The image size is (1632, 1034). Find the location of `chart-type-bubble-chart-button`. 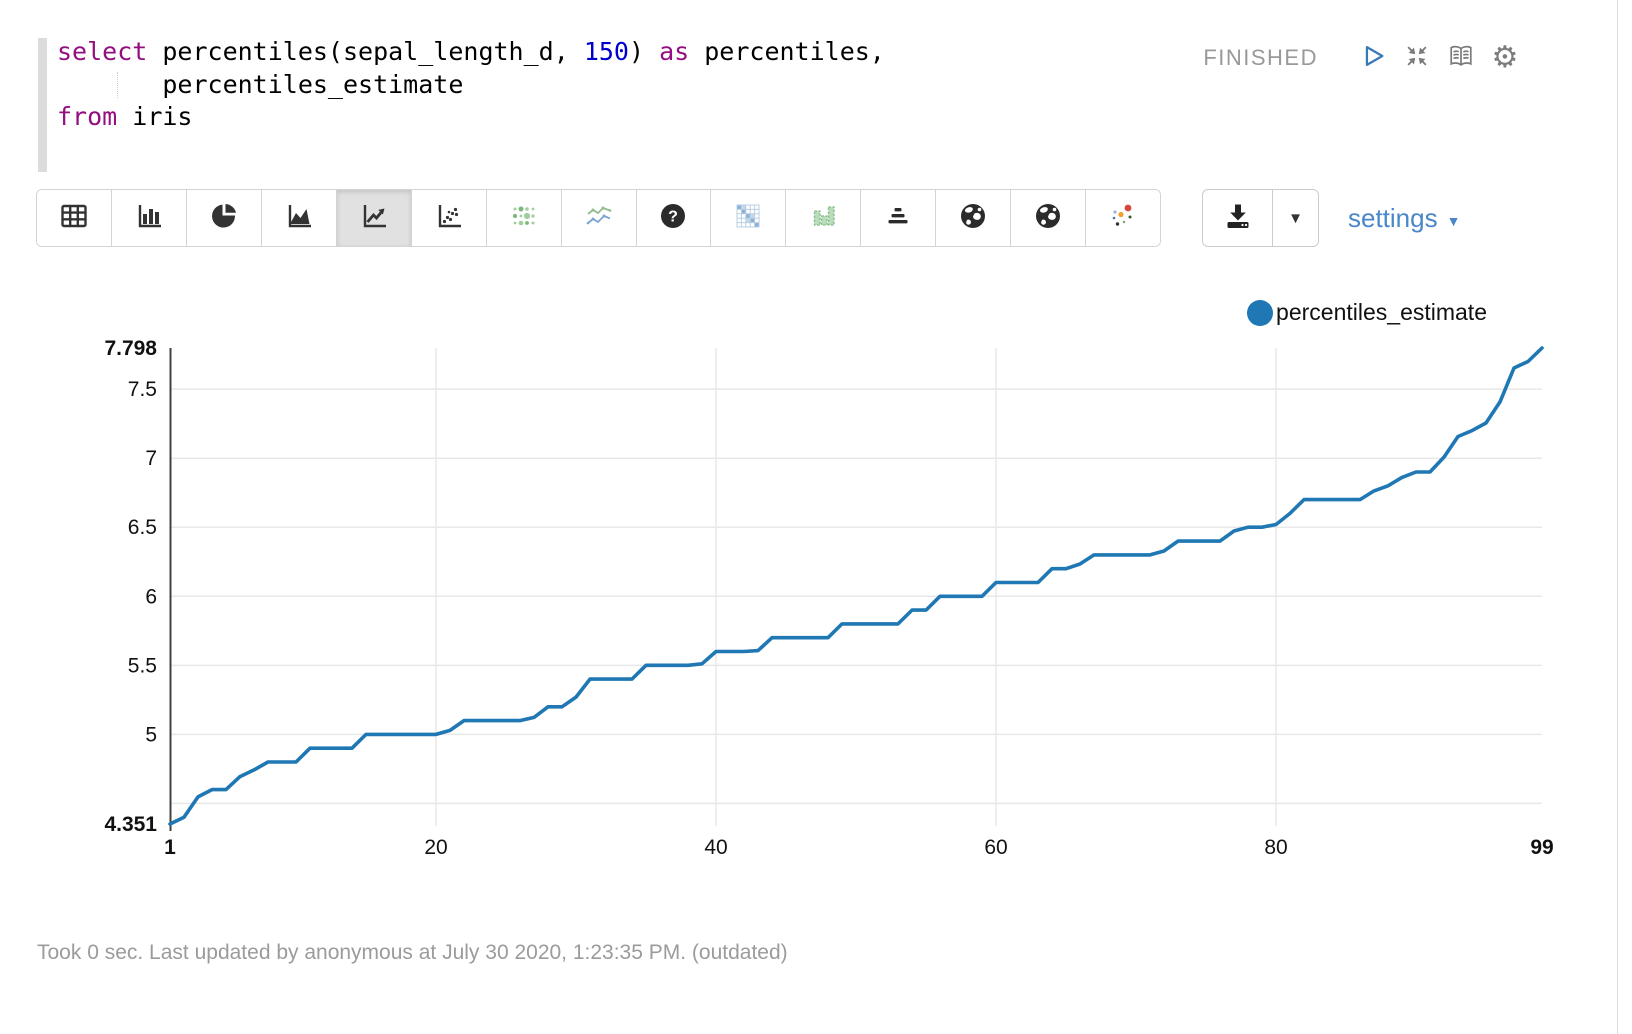

chart-type-bubble-chart-button is located at coordinates (524, 218).